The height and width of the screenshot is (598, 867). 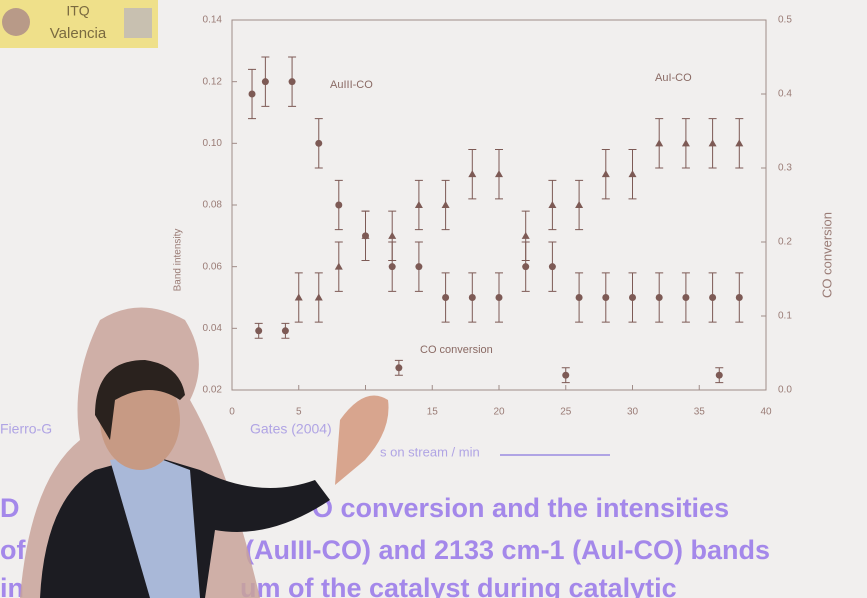 What do you see at coordinates (213, 266) in the screenshot?
I see `y-tick-label: 0.06` at bounding box center [213, 266].